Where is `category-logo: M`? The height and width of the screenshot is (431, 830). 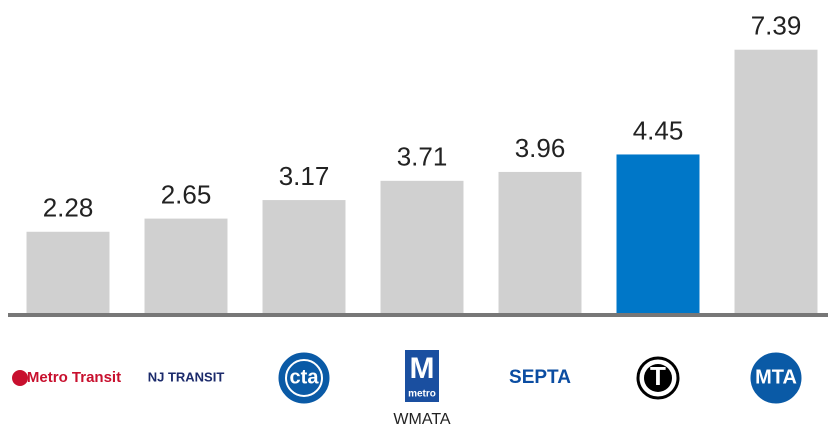
category-logo: M is located at coordinates (422, 368).